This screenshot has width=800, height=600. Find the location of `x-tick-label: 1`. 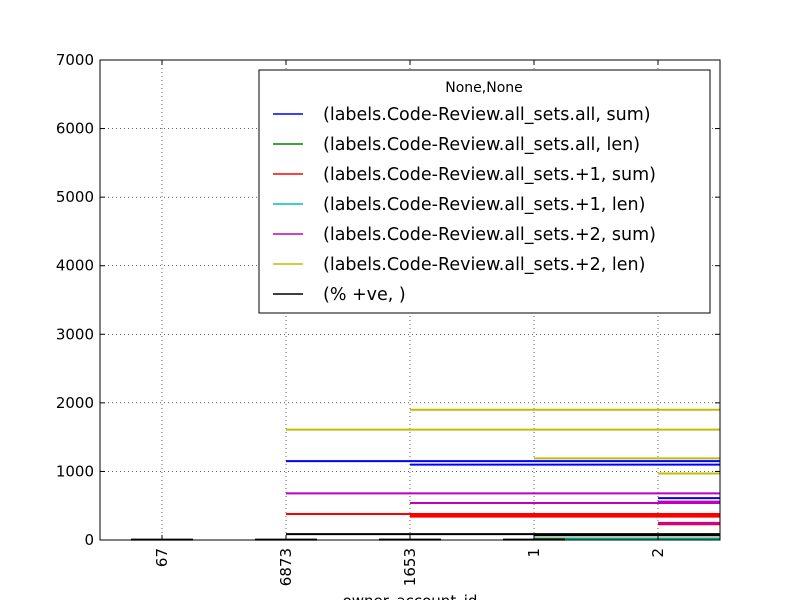

x-tick-label: 1 is located at coordinates (534, 553).